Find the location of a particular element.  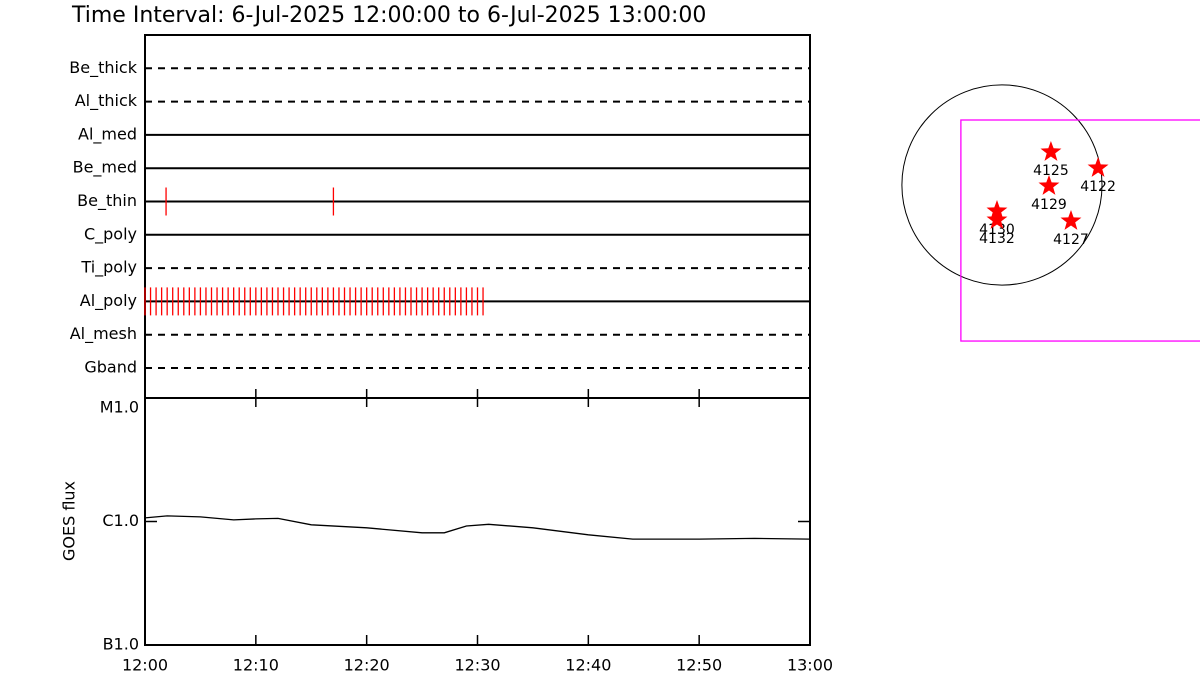

y-axis-label: GOES flux is located at coordinates (69, 521).